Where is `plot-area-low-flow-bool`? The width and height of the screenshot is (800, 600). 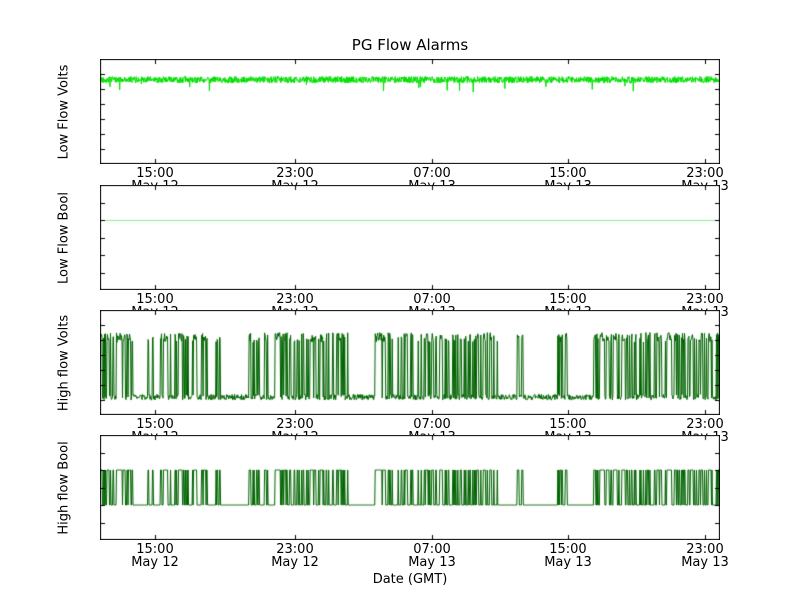
plot-area-low-flow-bool is located at coordinates (410, 237).